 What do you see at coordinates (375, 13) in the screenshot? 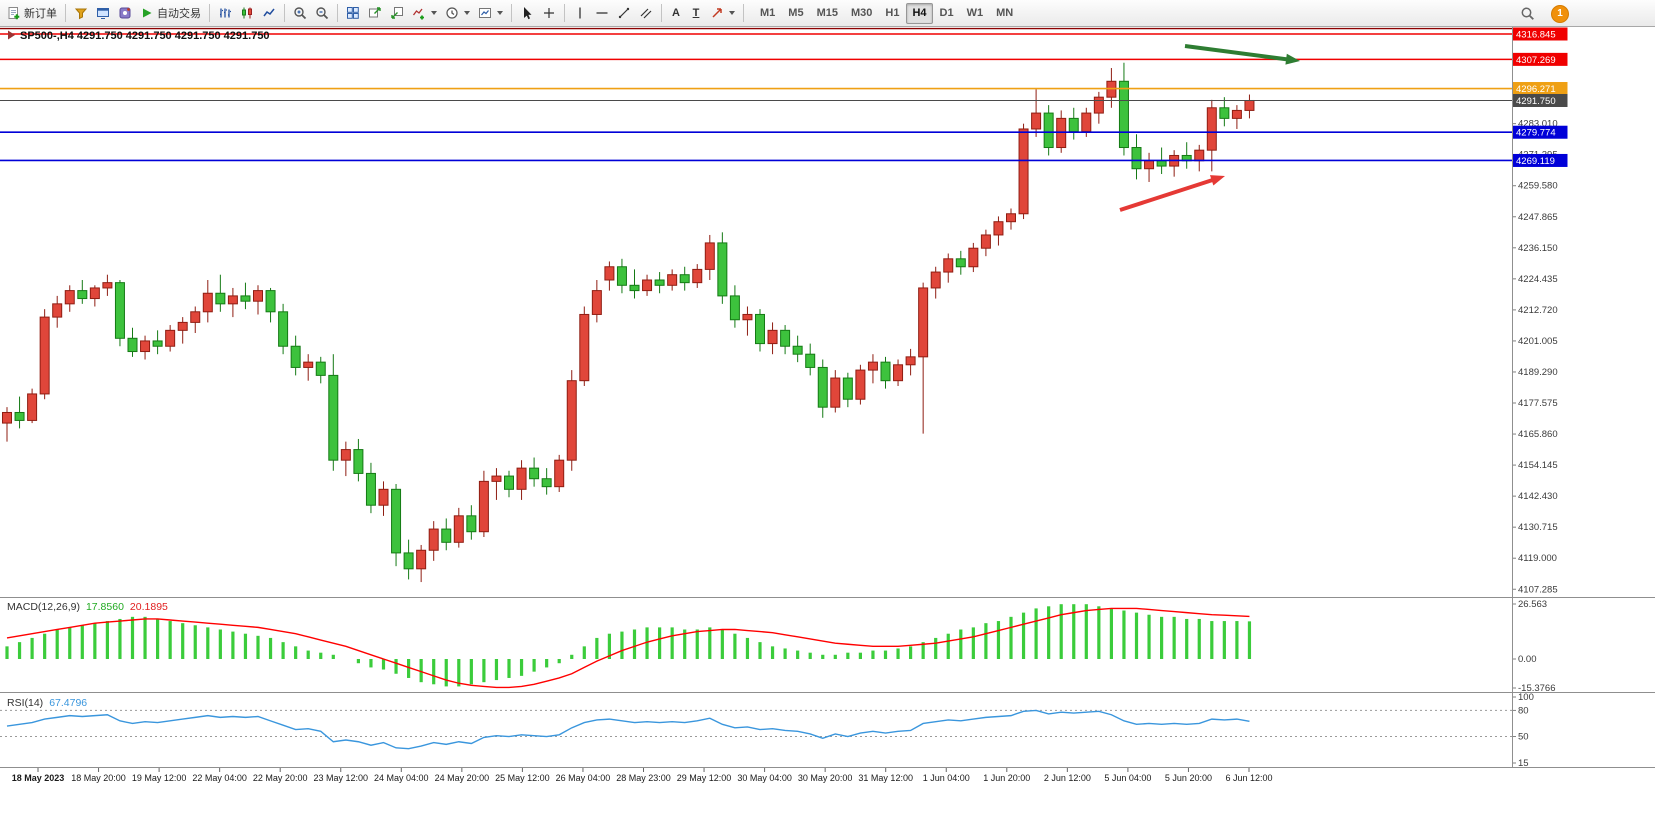
I see `arrange-horizontal-button` at bounding box center [375, 13].